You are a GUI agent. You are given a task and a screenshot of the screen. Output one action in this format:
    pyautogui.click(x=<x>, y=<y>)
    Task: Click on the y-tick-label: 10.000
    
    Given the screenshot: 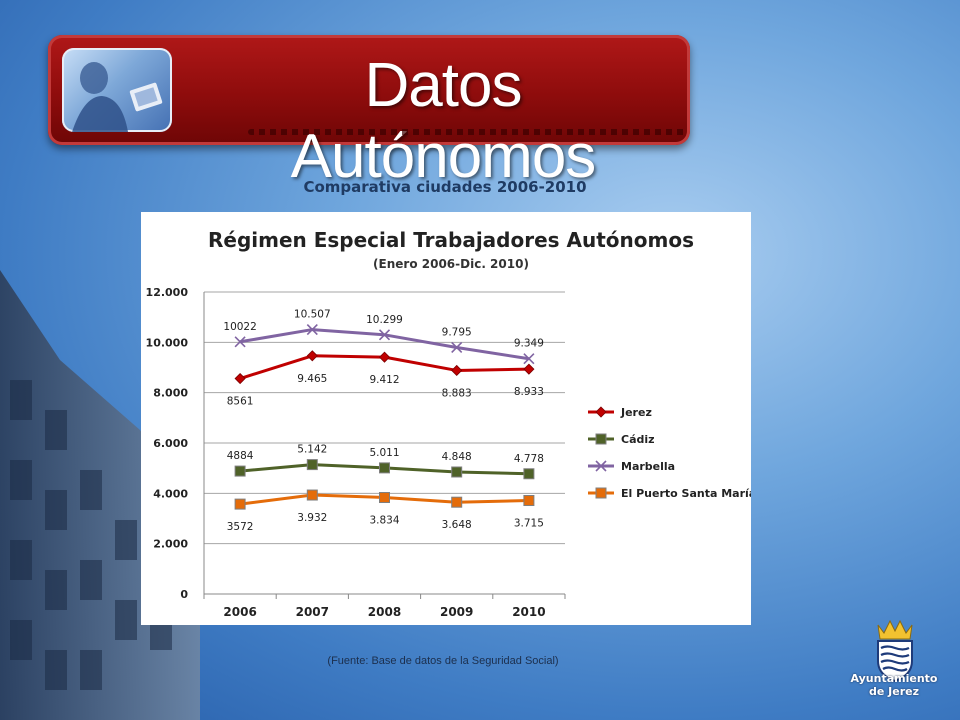 What is the action you would take?
    pyautogui.click(x=167, y=342)
    